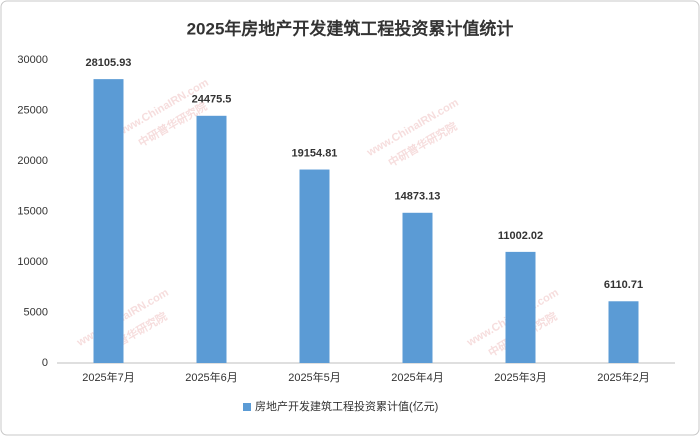 The image size is (700, 436). Describe the element at coordinates (350, 28) in the screenshot. I see `chart-title: 2025年房地产开发建筑工程投资累计值统计` at that location.